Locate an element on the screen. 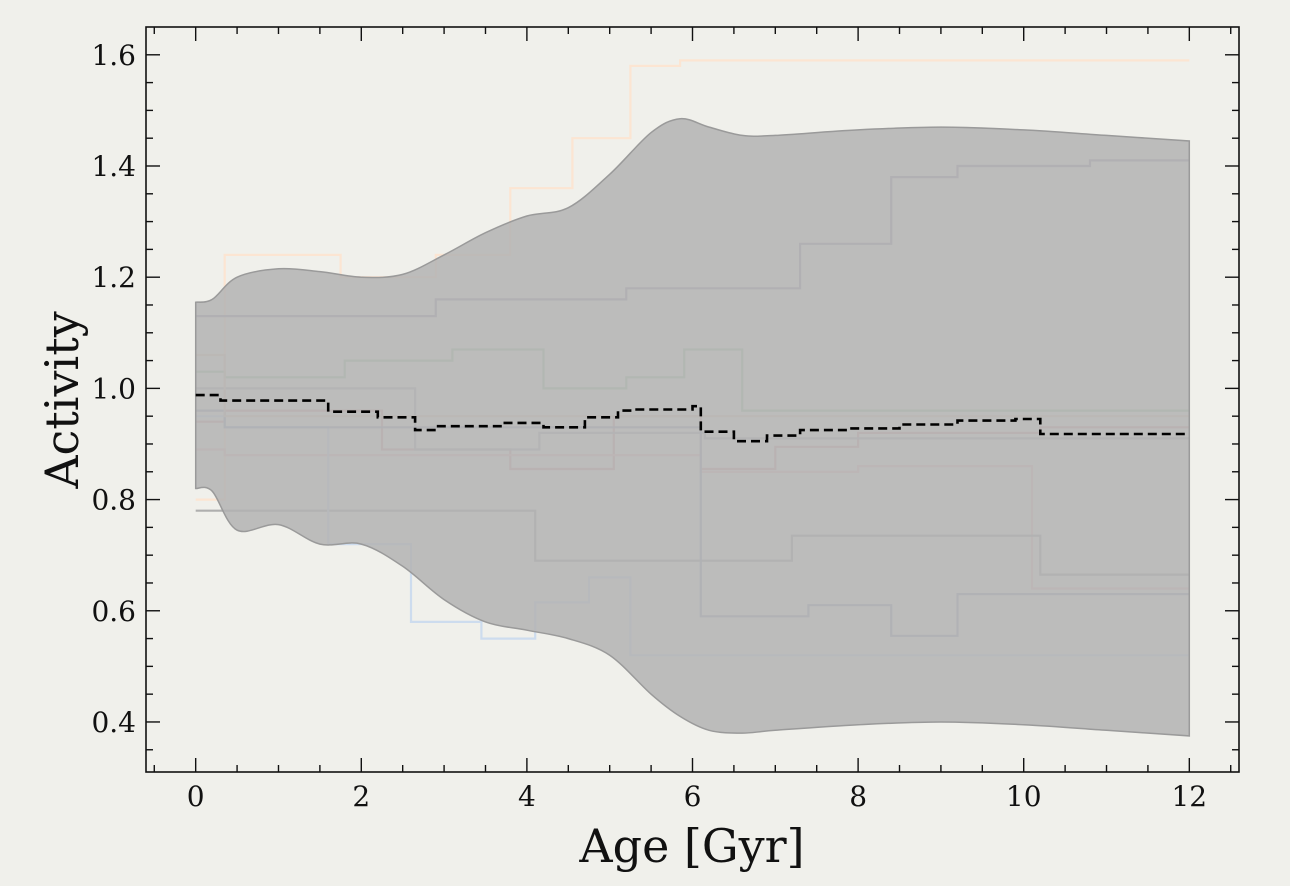 The height and width of the screenshot is (886, 1290). y-tick-label: 1.6 is located at coordinates (113, 55).